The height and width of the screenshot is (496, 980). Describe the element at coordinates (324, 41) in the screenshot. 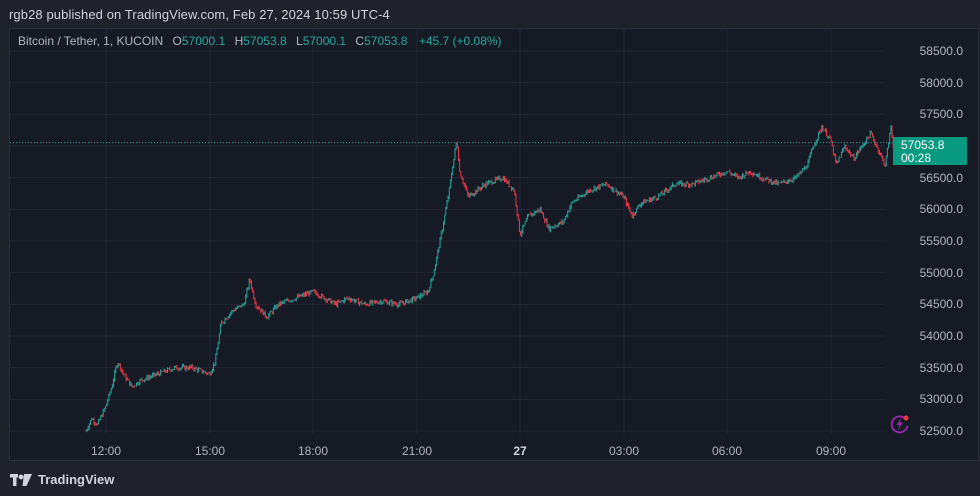

I see `low-value: 57000.1` at that location.